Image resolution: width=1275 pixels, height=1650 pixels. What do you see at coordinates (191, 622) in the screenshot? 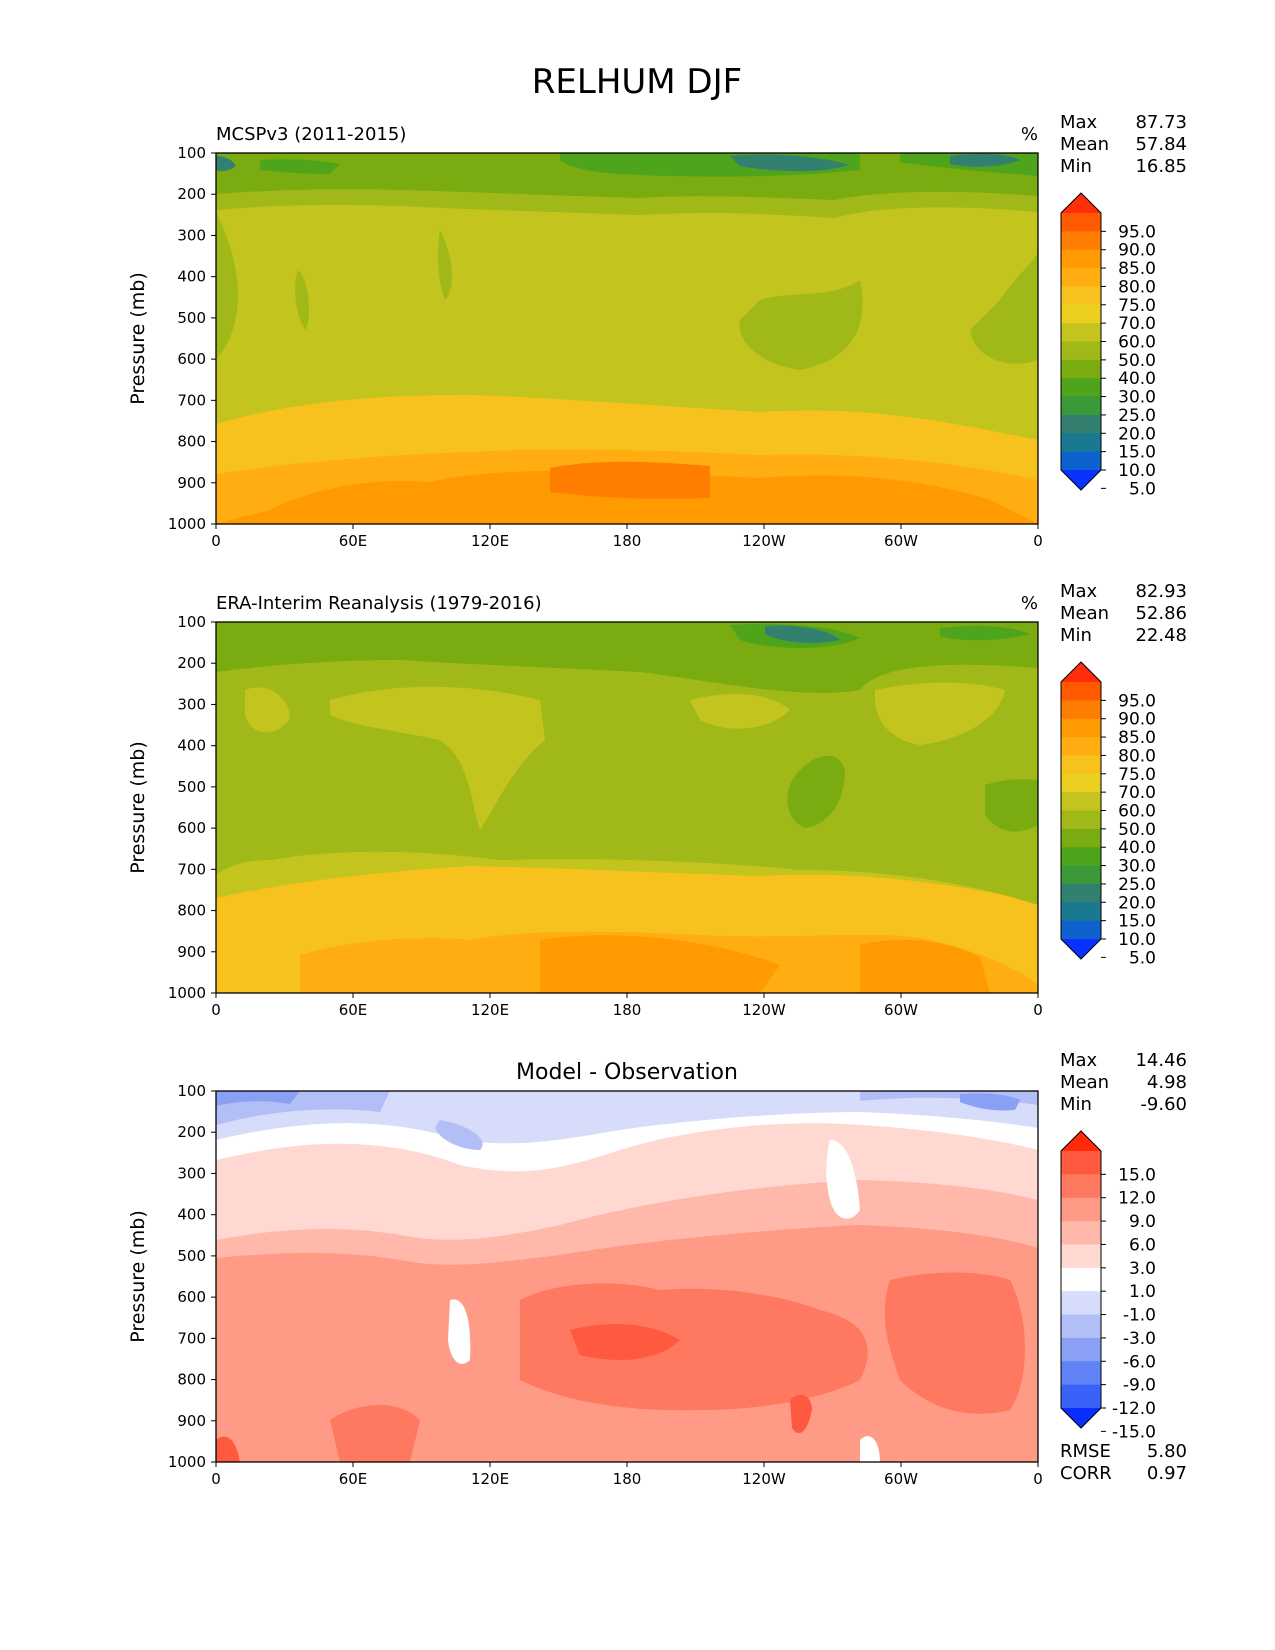
I see `y-tick-label: 100` at bounding box center [191, 622].